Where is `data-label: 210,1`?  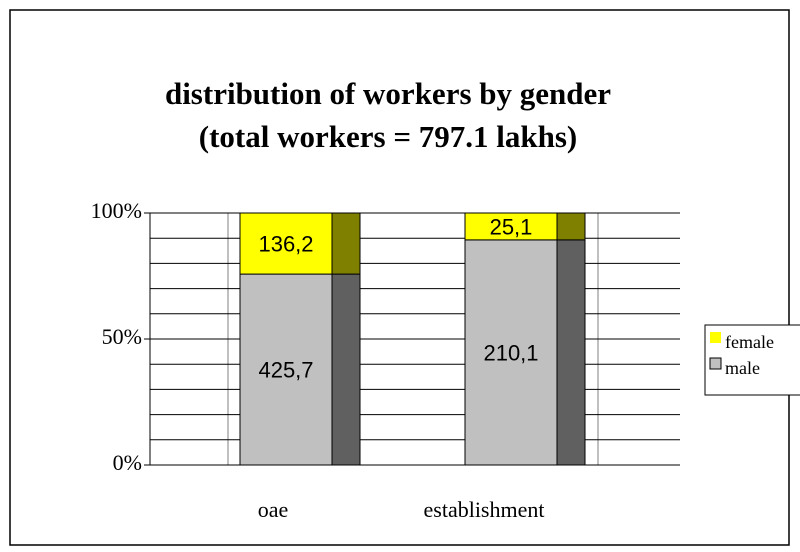
data-label: 210,1 is located at coordinates (510, 352).